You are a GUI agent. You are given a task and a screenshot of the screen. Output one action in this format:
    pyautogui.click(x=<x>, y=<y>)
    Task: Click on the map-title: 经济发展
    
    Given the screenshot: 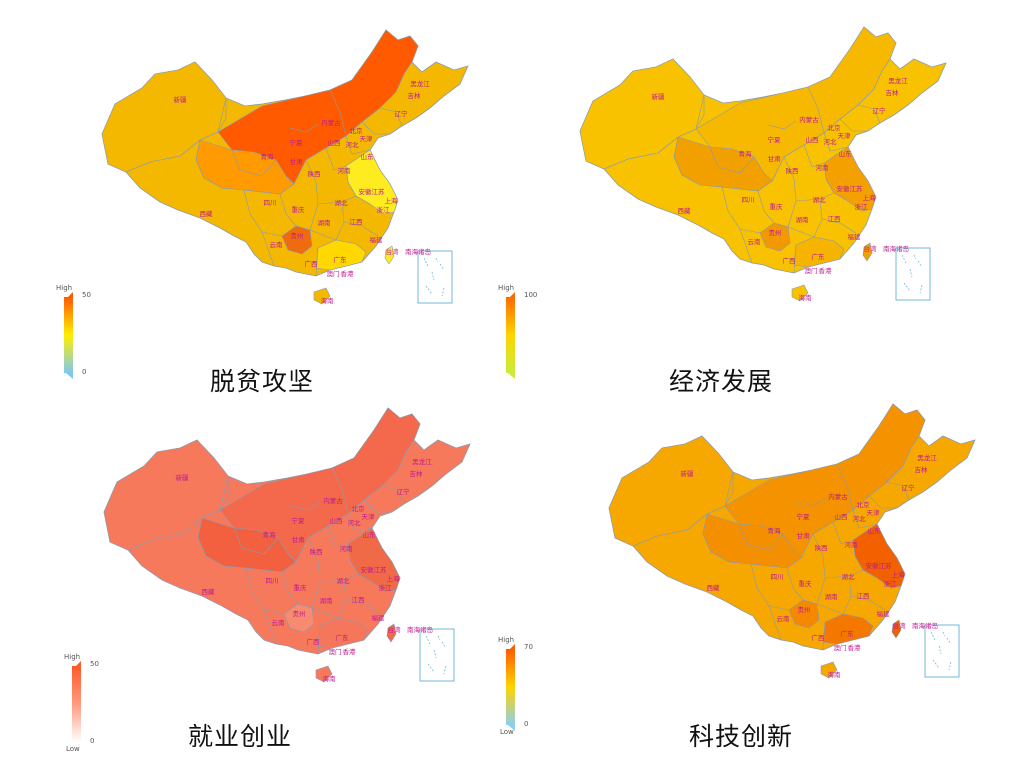 What is the action you would take?
    pyautogui.click(x=721, y=381)
    